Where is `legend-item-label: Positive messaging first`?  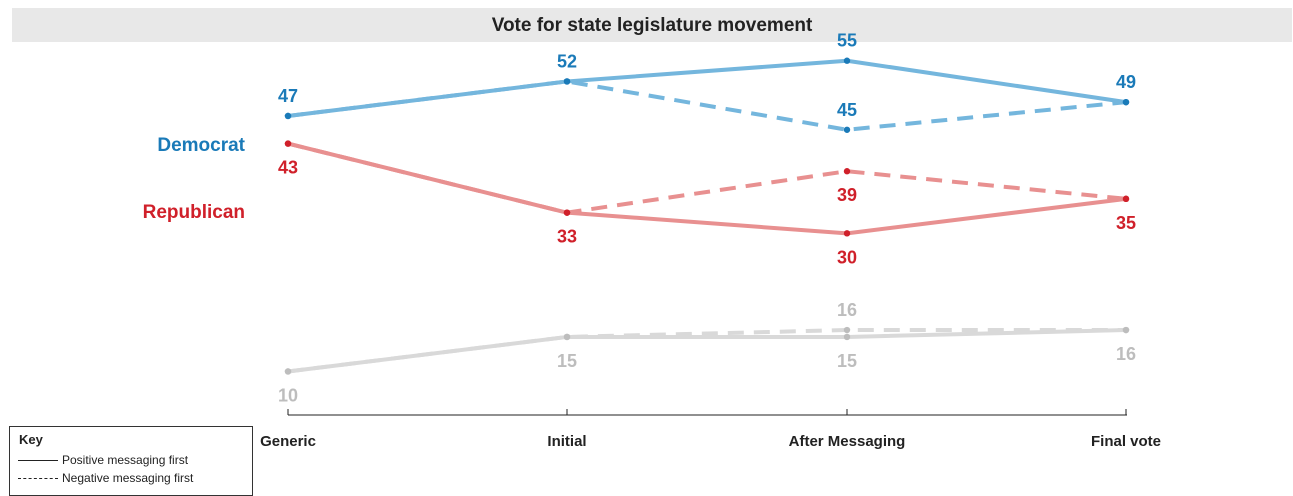
legend-item-label: Positive messaging first is located at coordinates (125, 460).